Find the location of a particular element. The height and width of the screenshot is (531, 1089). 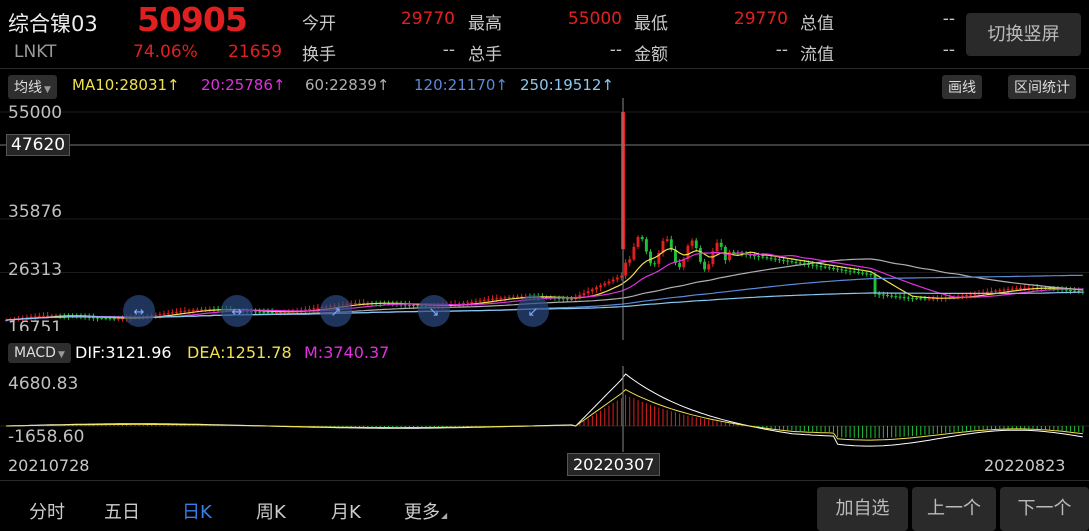

macd-axis-bottom: -1658.60 is located at coordinates (46, 437).